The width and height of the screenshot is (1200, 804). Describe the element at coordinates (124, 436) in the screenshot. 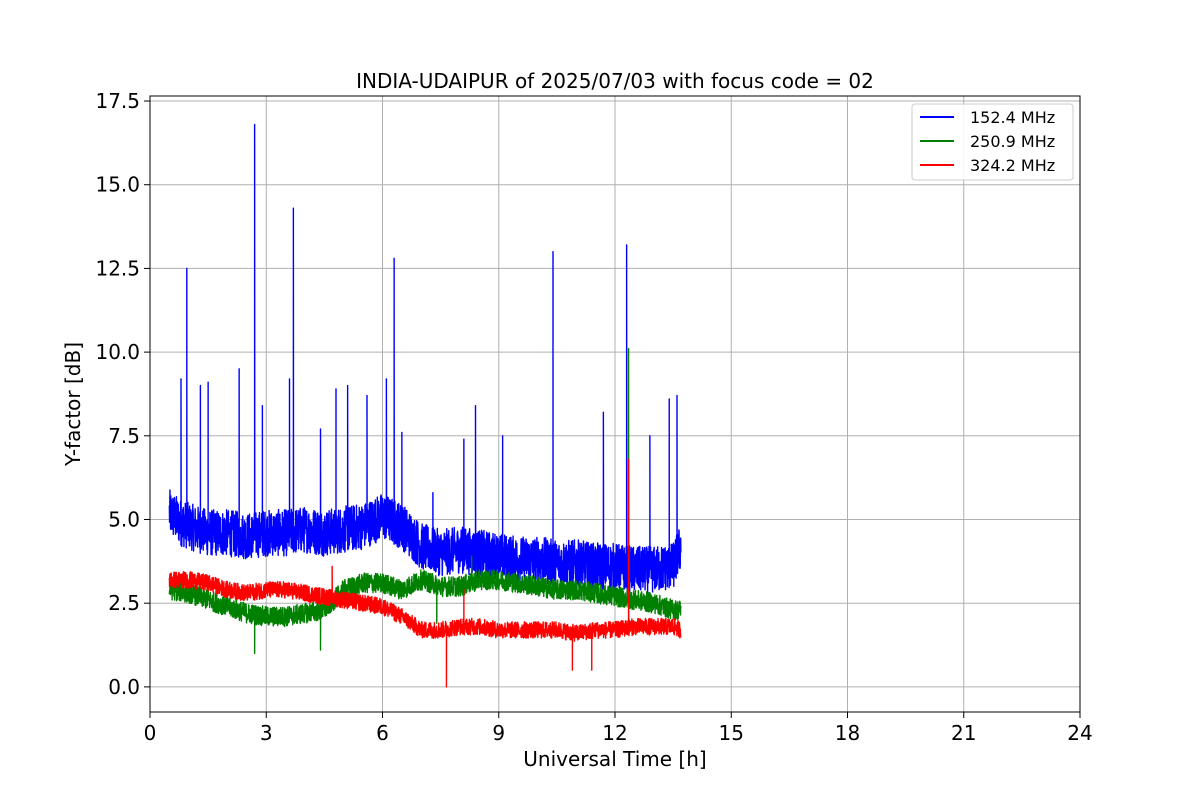

I see `y-tick-label: 7.5` at that location.